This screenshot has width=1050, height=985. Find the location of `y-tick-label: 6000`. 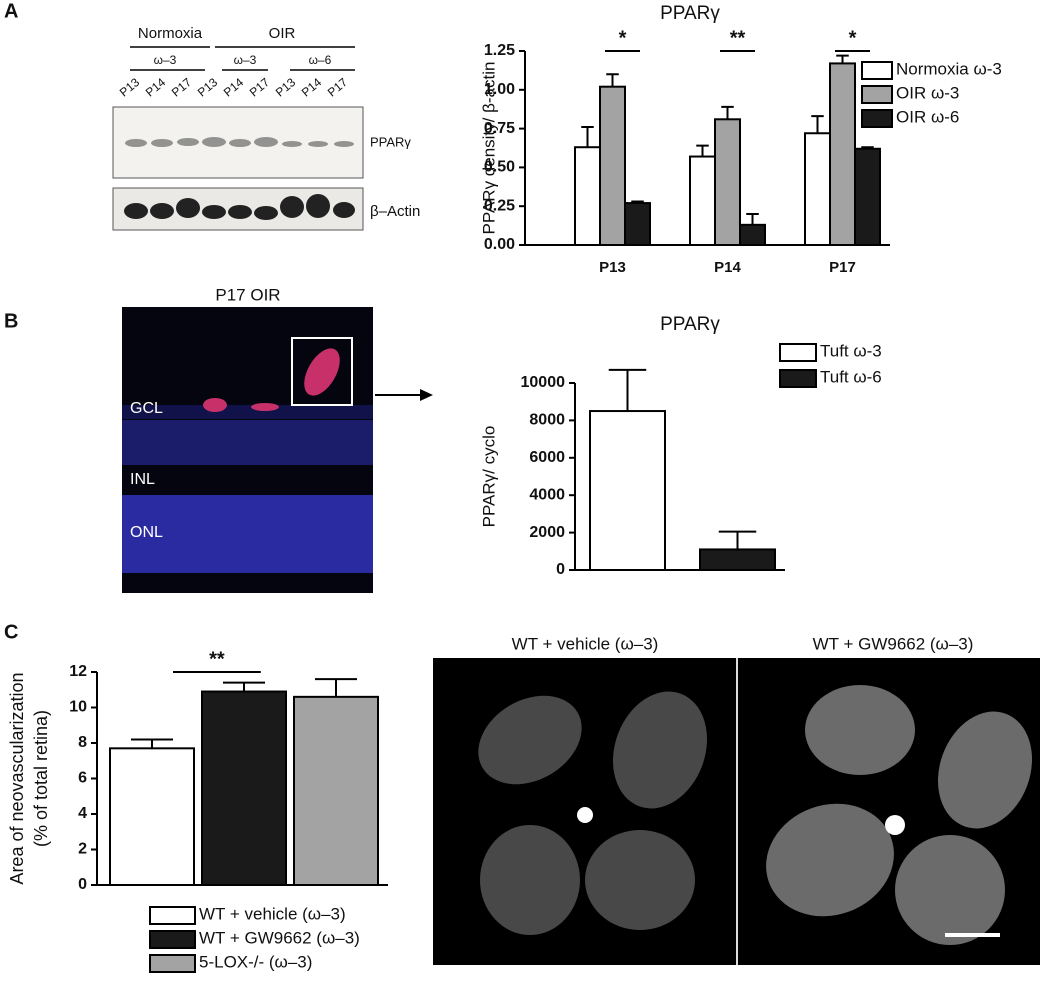

y-tick-label: 6000 is located at coordinates (547, 457).